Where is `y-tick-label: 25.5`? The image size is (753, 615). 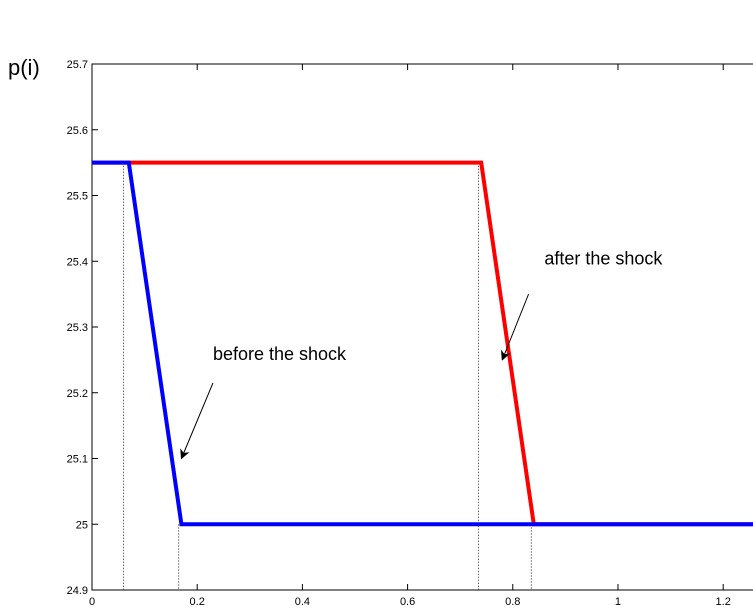
y-tick-label: 25.5 is located at coordinates (77, 197).